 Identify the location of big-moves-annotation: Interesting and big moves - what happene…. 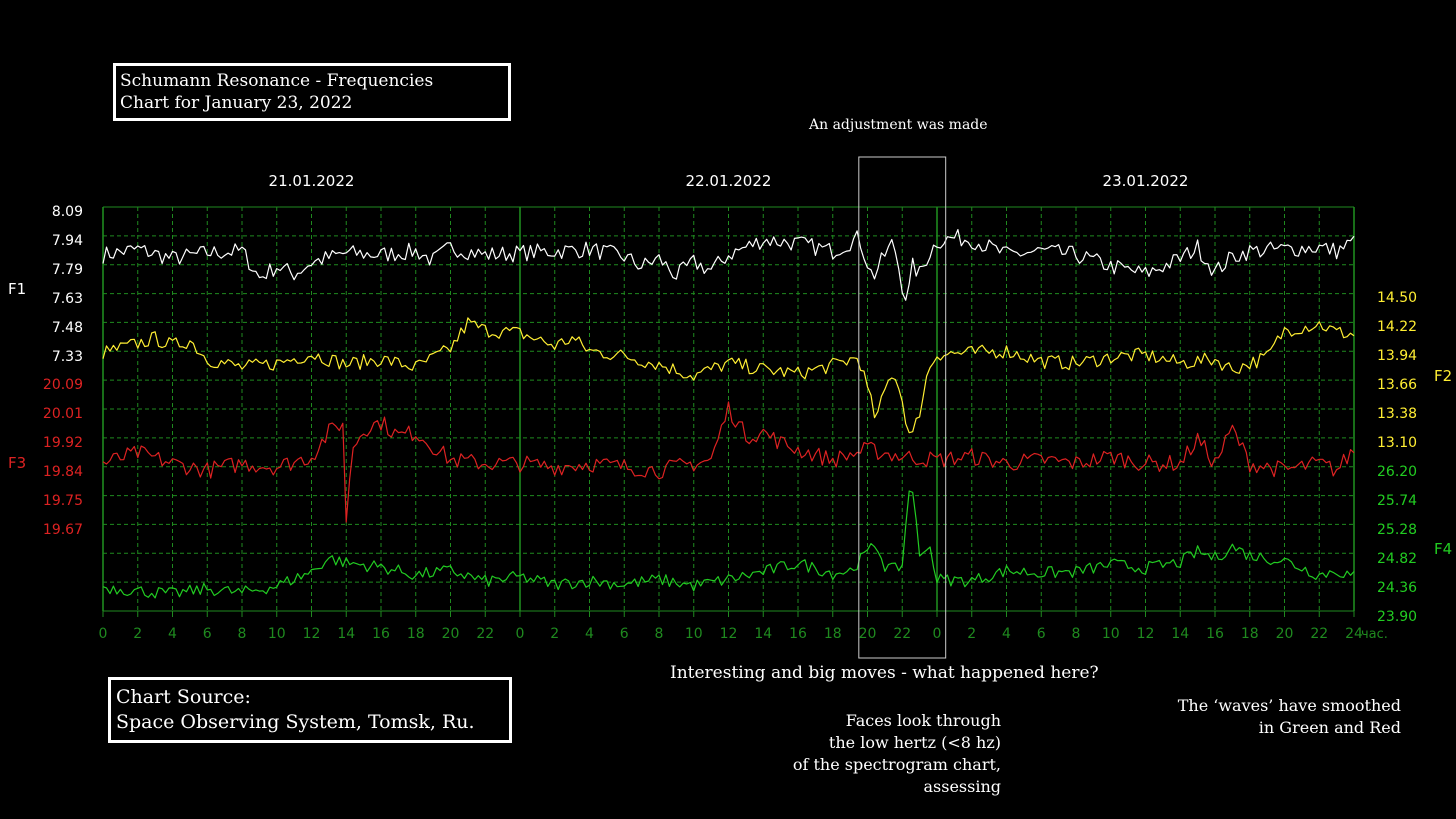
(884, 673).